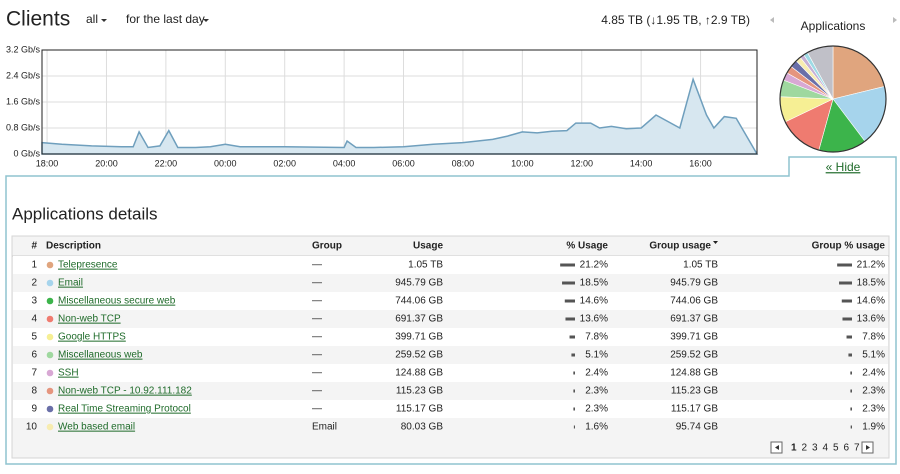  Describe the element at coordinates (34, 391) in the screenshot. I see `row-index: 8` at that location.